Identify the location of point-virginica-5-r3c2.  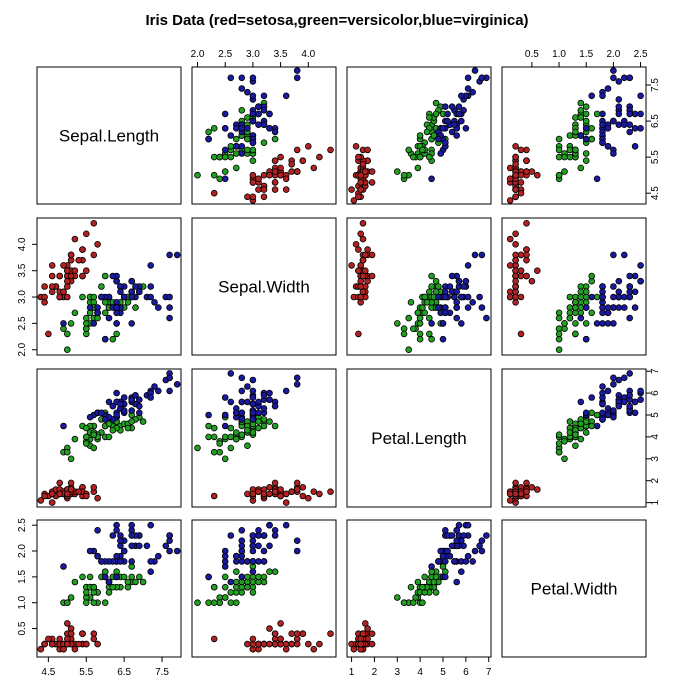
(253, 380).